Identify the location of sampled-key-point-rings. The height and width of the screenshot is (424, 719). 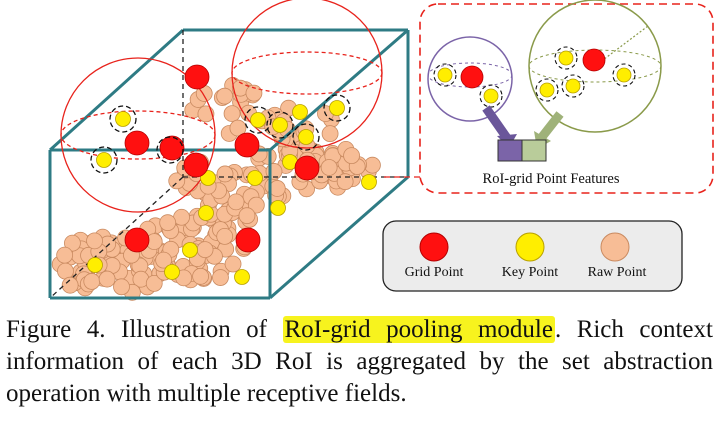
(220, 134).